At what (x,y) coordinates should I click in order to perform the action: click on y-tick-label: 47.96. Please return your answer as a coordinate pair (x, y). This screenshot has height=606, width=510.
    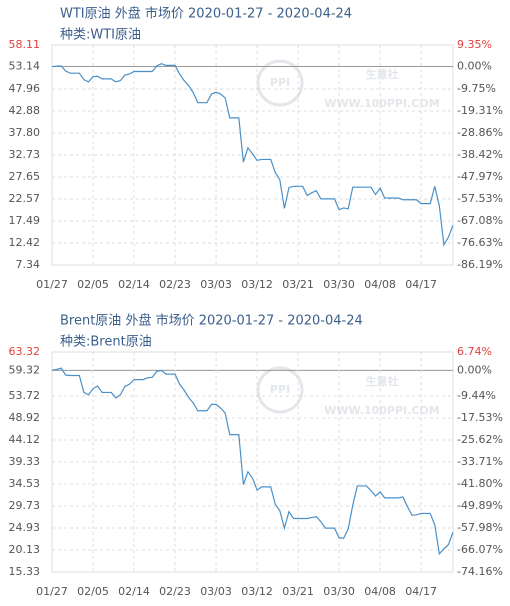
    Looking at the image, I should click on (25, 88).